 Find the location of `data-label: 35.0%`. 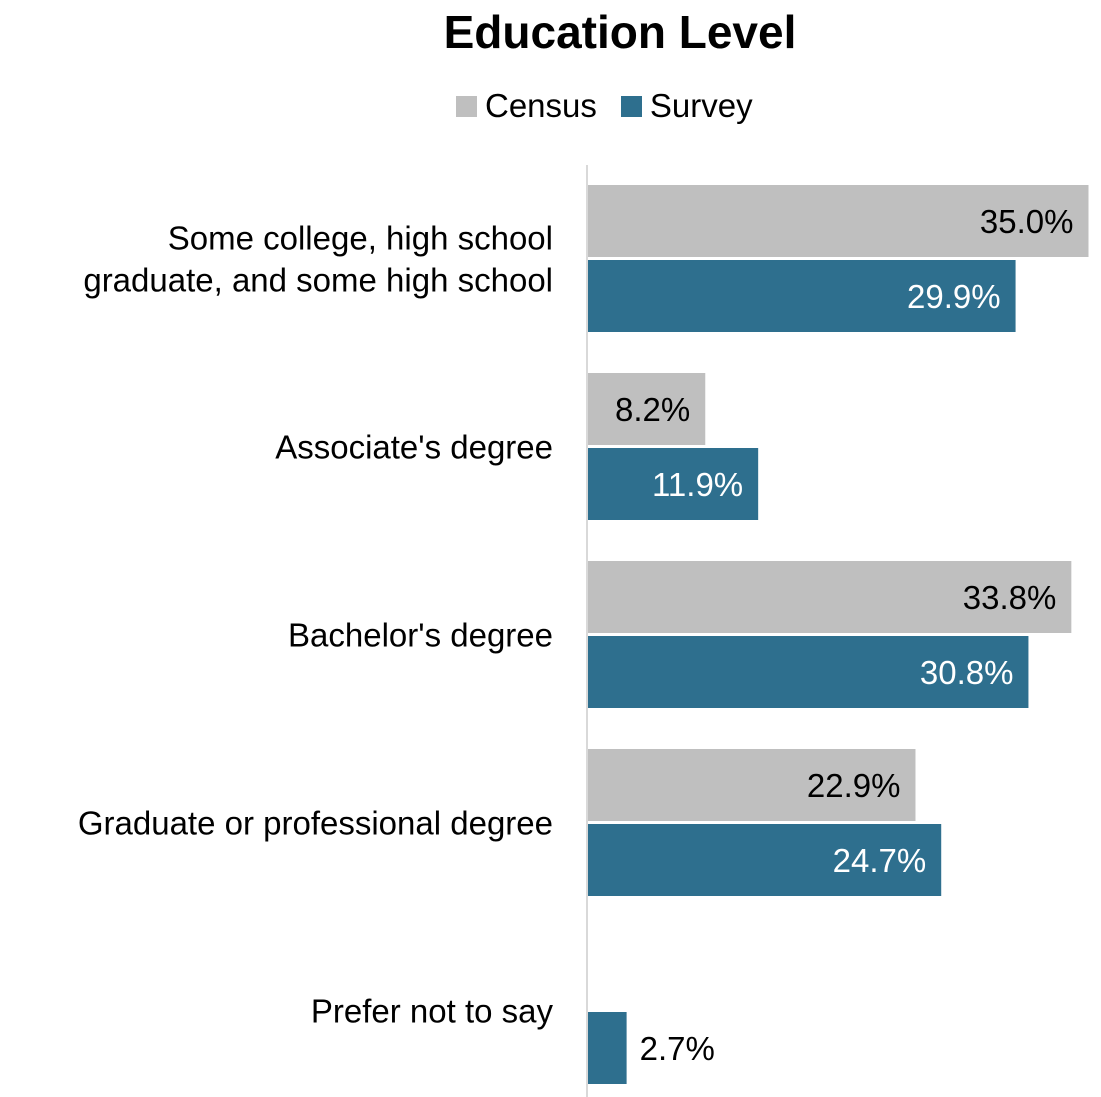

data-label: 35.0% is located at coordinates (1027, 221).